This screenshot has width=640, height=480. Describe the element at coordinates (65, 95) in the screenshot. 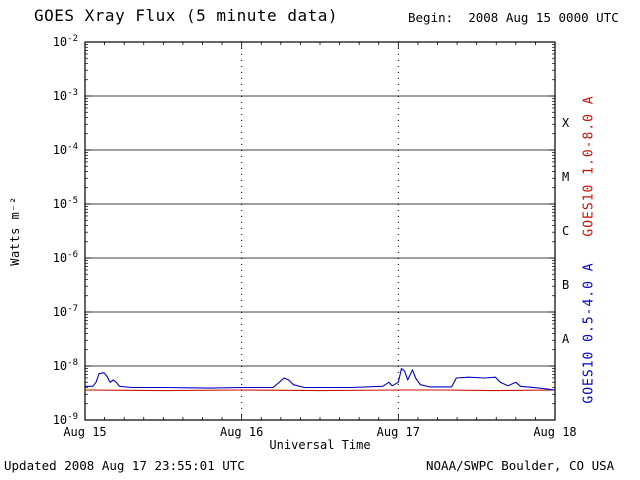

I see `y-tick-label: 10-3` at that location.